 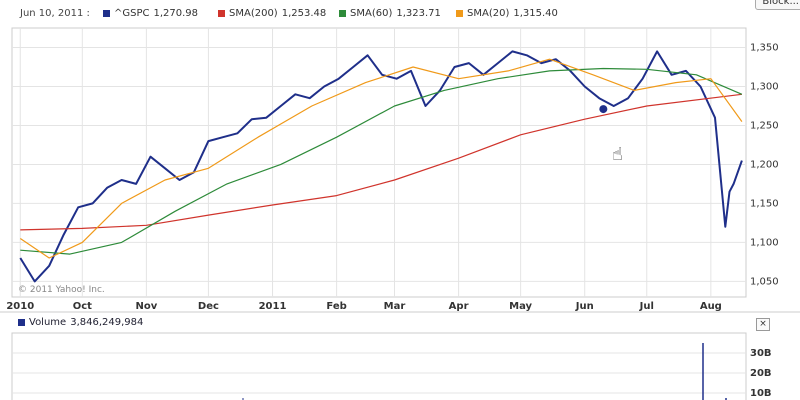 What do you see at coordinates (761, 353) in the screenshot?
I see `volume-tick-label: 30B` at bounding box center [761, 353].